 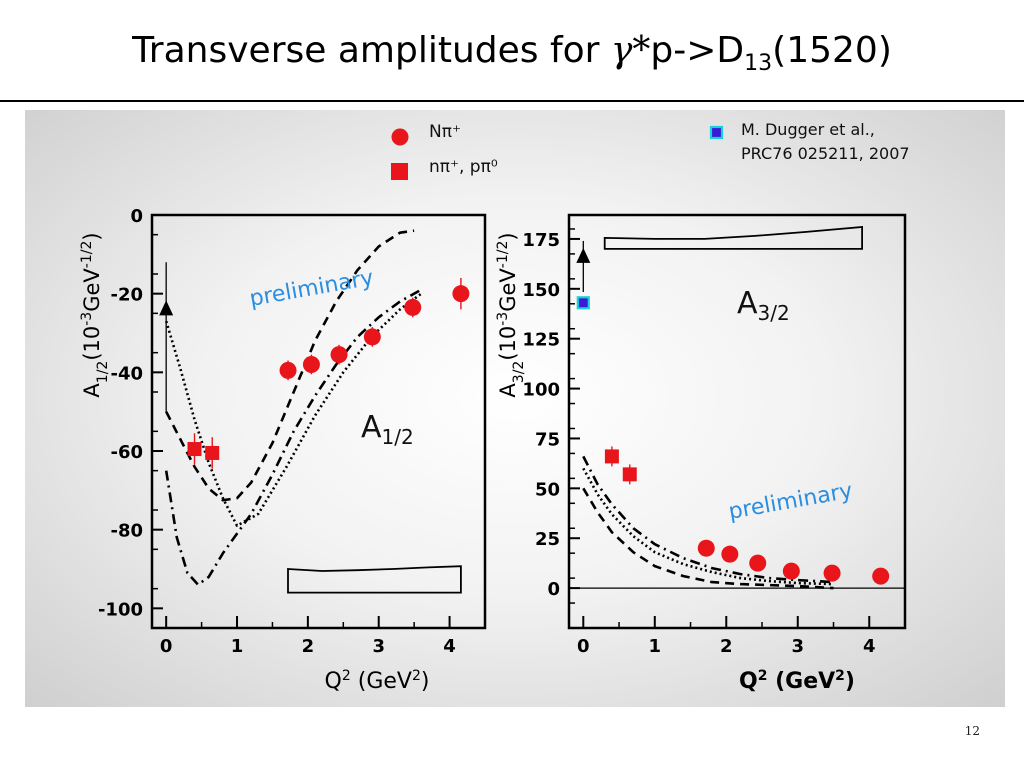 I want to click on title-tail: (1520), so click(x=832, y=50).